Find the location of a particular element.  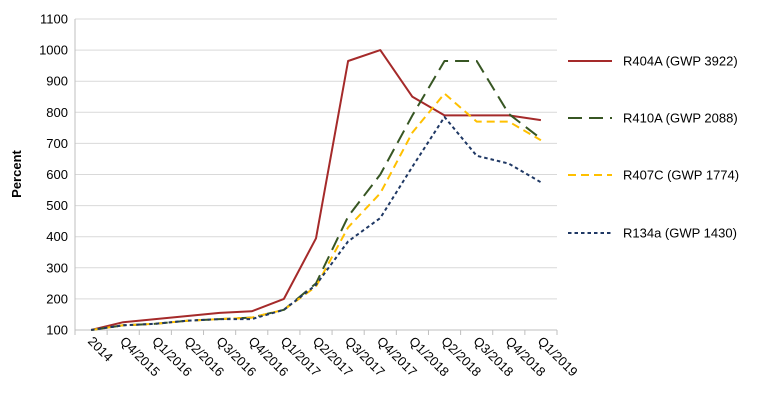

y-tick-label: 200 is located at coordinates (57, 298).